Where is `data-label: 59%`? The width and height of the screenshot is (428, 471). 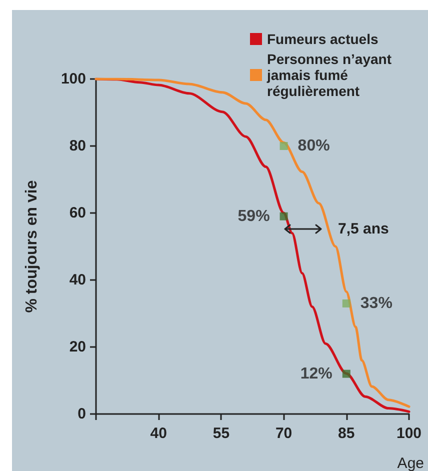 data-label: 59% is located at coordinates (254, 216).